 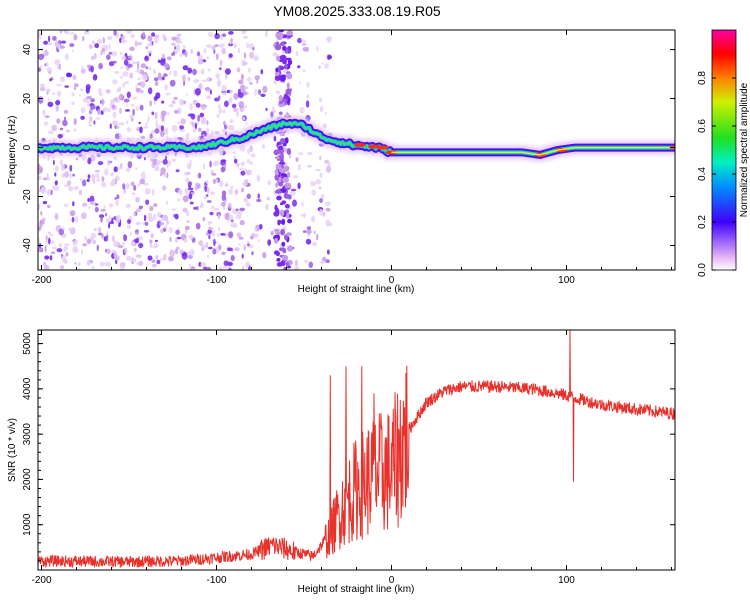 What do you see at coordinates (12, 150) in the screenshot?
I see `spectrogram-ylabel: Frequency (Hz)` at bounding box center [12, 150].